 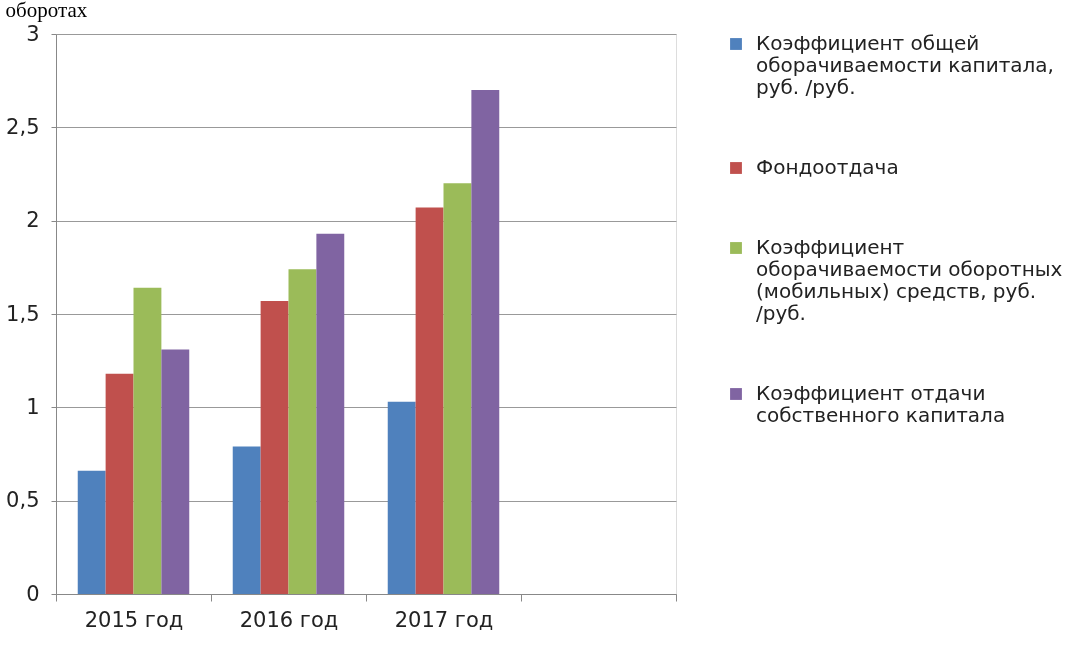 I want to click on y-tick-label: 2, so click(x=33, y=220).